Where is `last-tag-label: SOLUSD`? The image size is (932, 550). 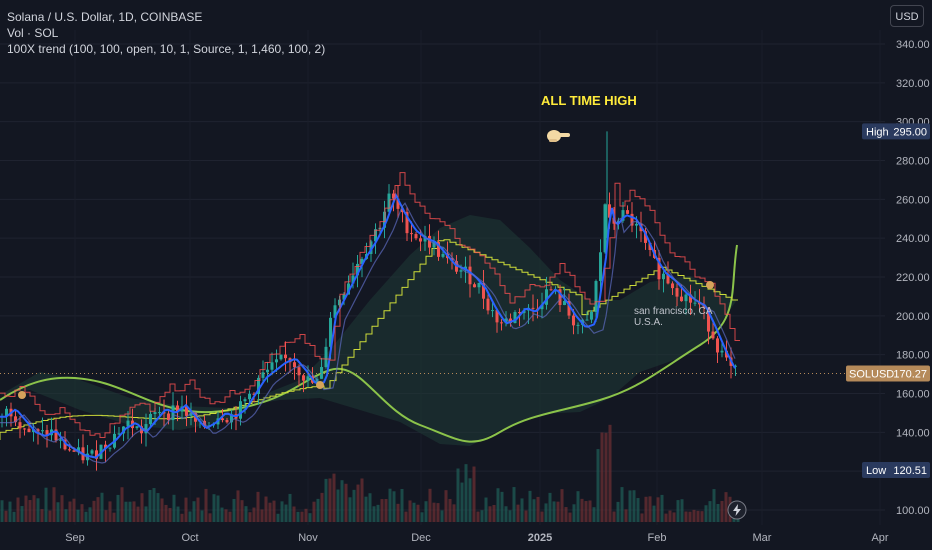 last-tag-label: SOLUSD is located at coordinates (871, 375).